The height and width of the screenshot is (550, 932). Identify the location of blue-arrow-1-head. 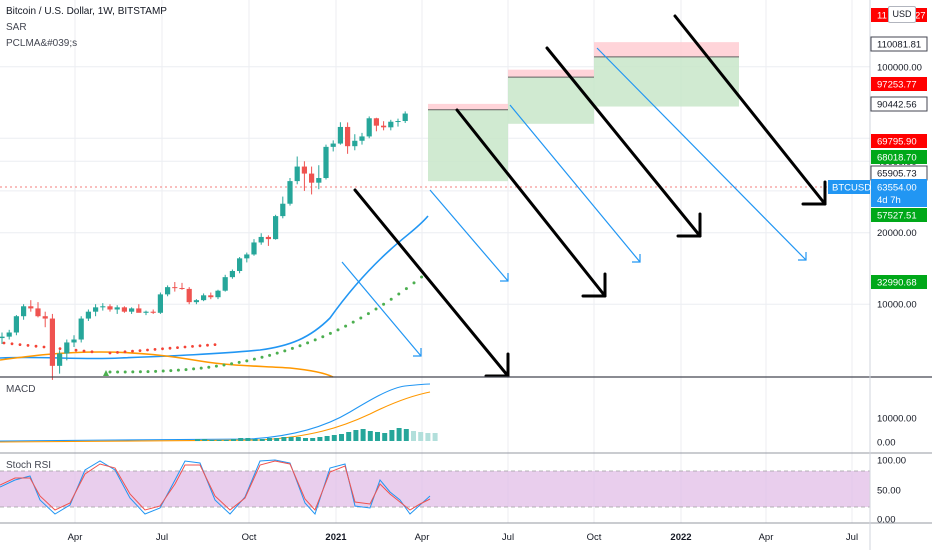
(417, 352).